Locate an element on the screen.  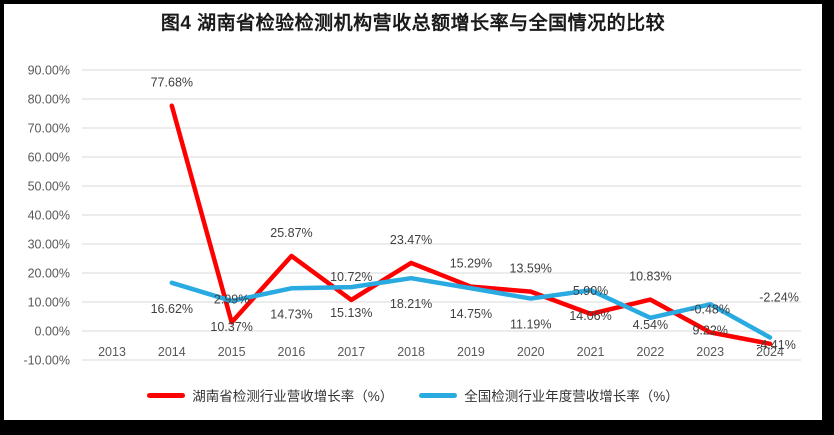
legend-item-hunan: 湖南省检测行业营收增长率（%） is located at coordinates (270, 395).